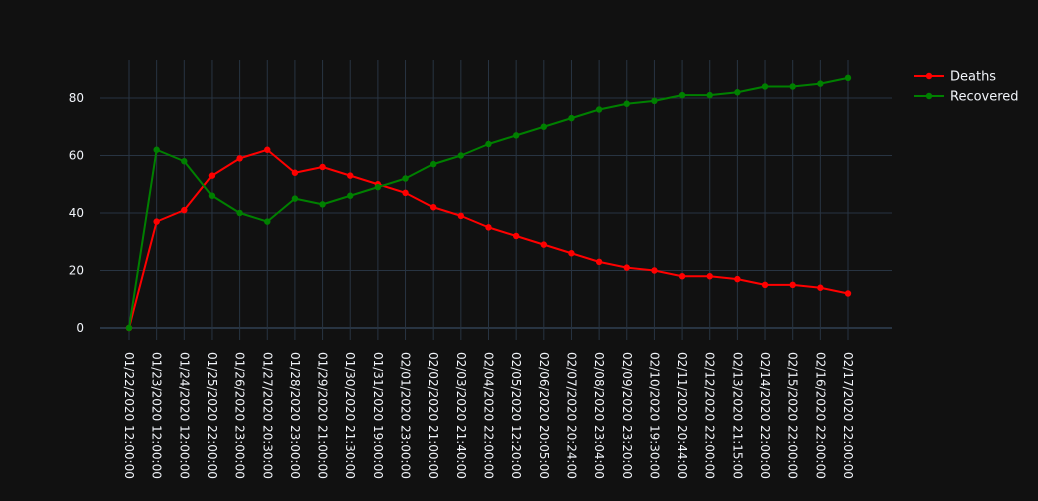 This screenshot has width=1038, height=501. What do you see at coordinates (765, 415) in the screenshot?
I see `x-tick-label: 02/14/2020 22:00:00` at bounding box center [765, 415].